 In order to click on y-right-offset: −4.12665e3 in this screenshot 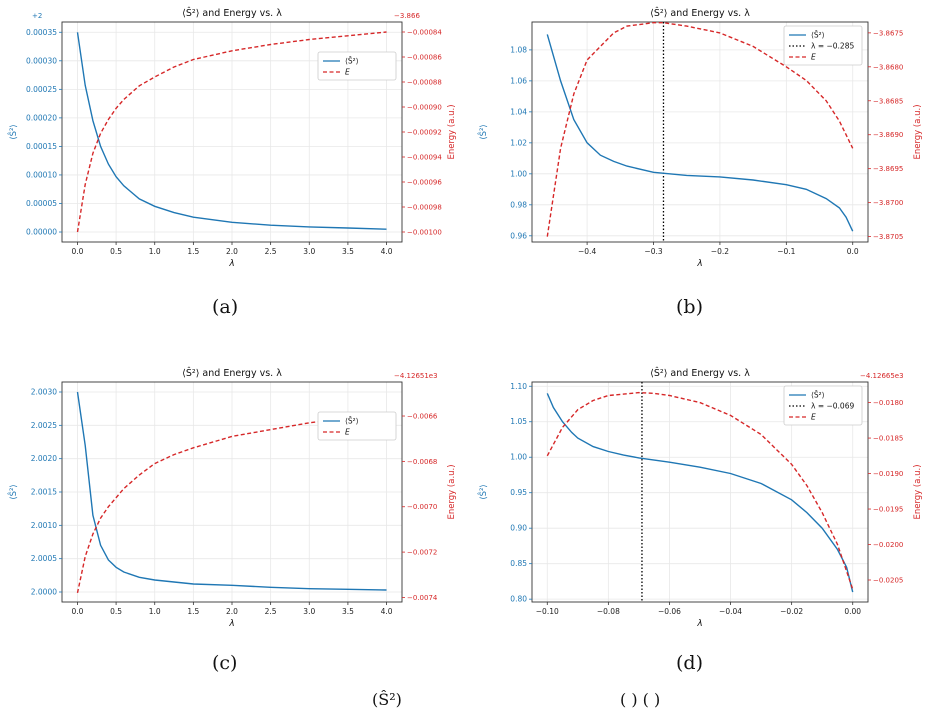, I will do `click(882, 376)`.